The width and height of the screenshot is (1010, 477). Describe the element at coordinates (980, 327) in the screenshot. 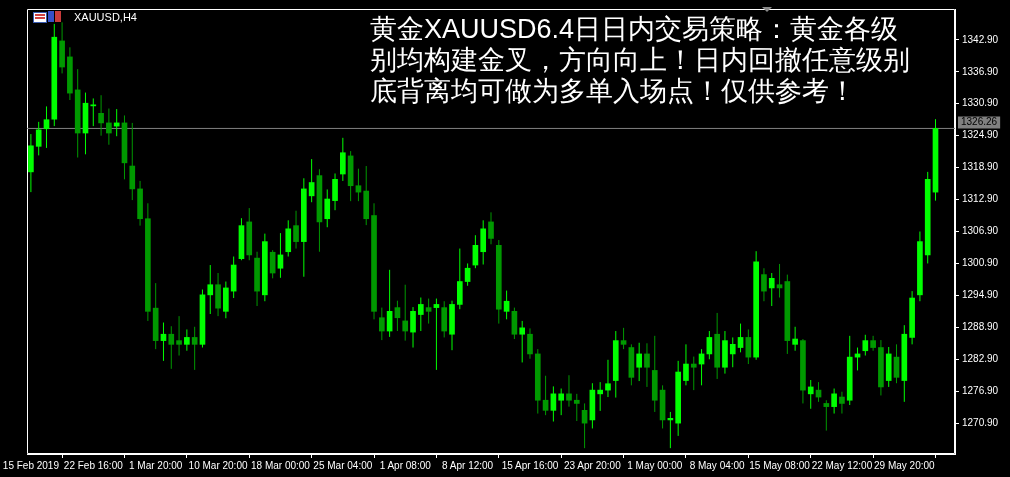

I see `y-tick-label: 1288.90` at that location.